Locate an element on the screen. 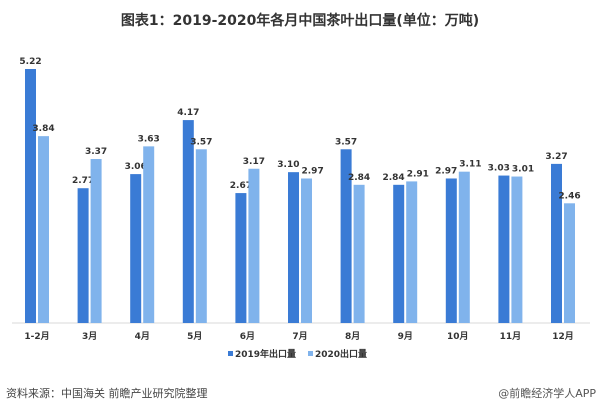 The image size is (600, 413). data-label: 4.17 is located at coordinates (188, 113).